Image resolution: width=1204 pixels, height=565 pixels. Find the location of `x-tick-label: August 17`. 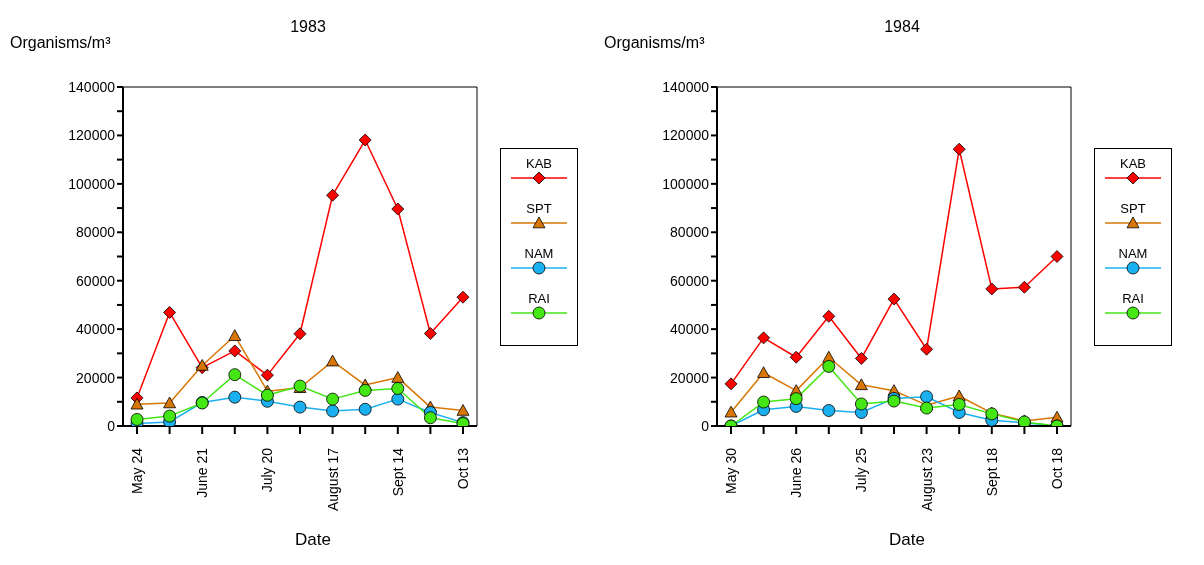

x-tick-label: August 17 is located at coordinates (332, 479).